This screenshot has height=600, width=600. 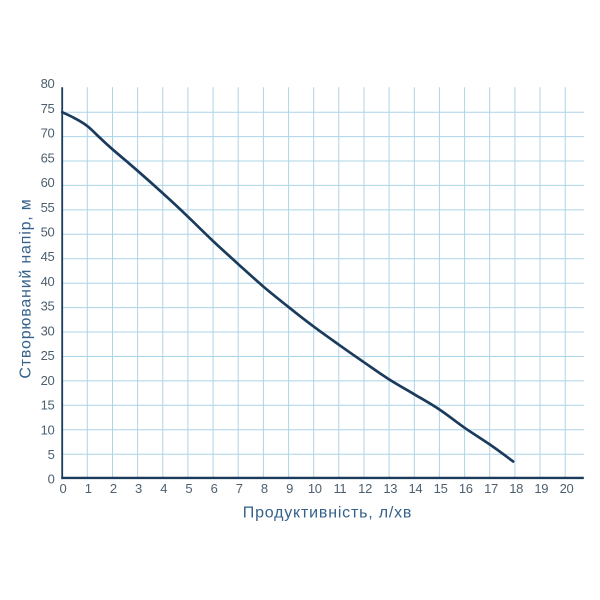 I want to click on svg-text: 55, so click(x=48, y=207).